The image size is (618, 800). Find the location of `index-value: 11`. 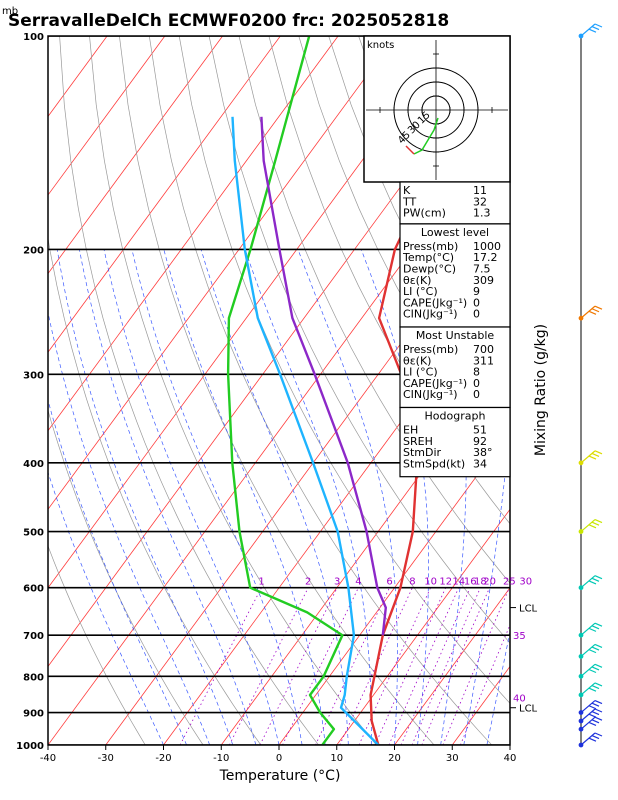

index-value: 11 is located at coordinates (480, 190).